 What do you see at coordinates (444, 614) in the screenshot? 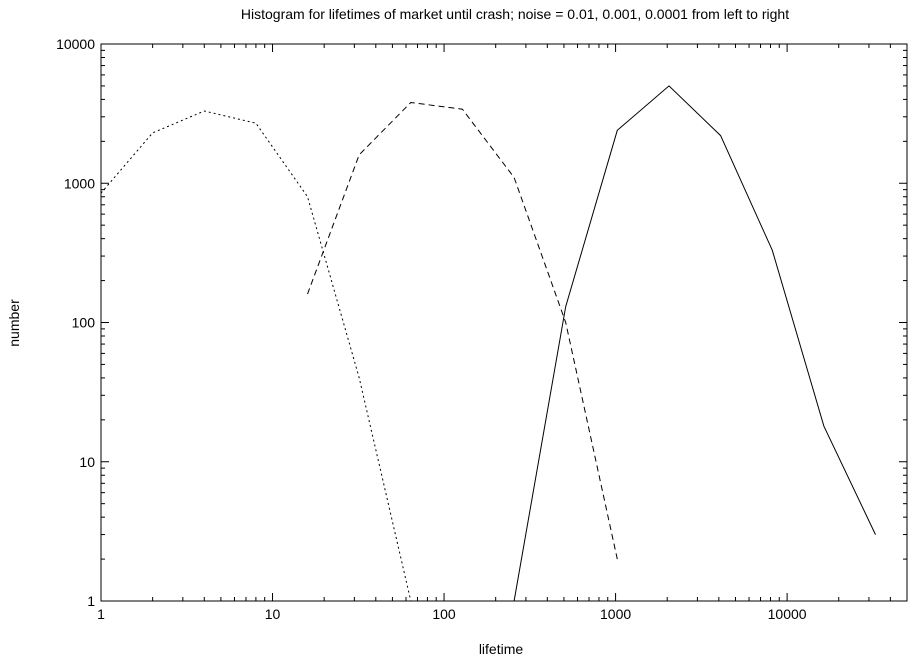
I see `x-tick-label: 100` at bounding box center [444, 614].